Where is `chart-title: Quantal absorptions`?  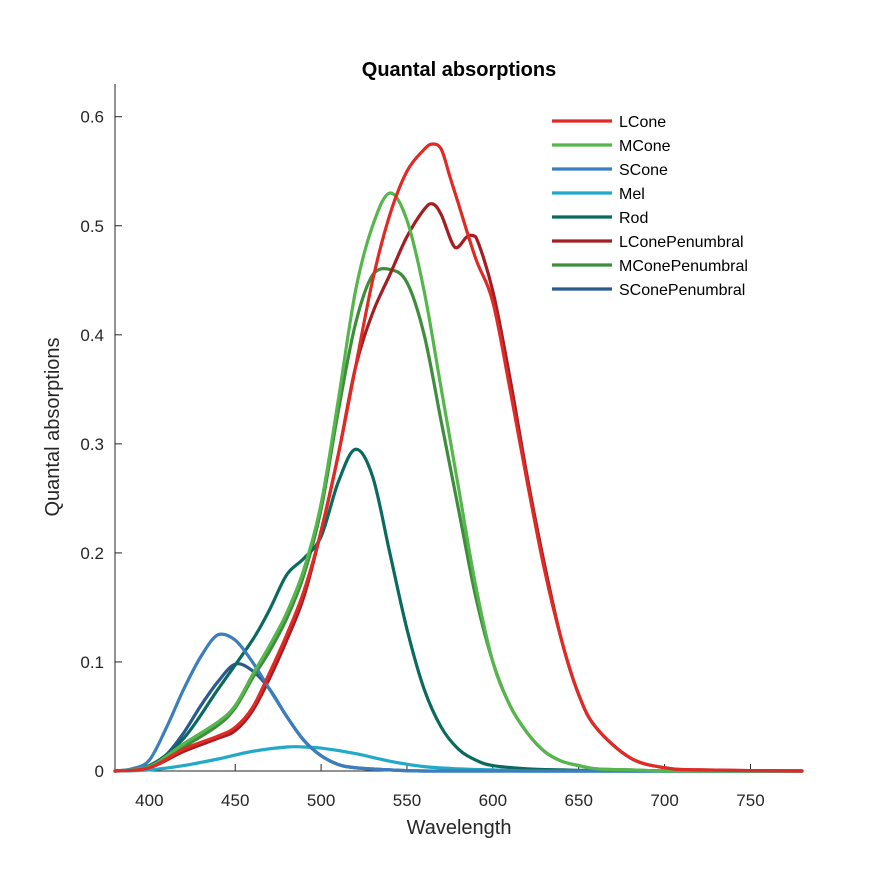
chart-title: Quantal absorptions is located at coordinates (459, 70).